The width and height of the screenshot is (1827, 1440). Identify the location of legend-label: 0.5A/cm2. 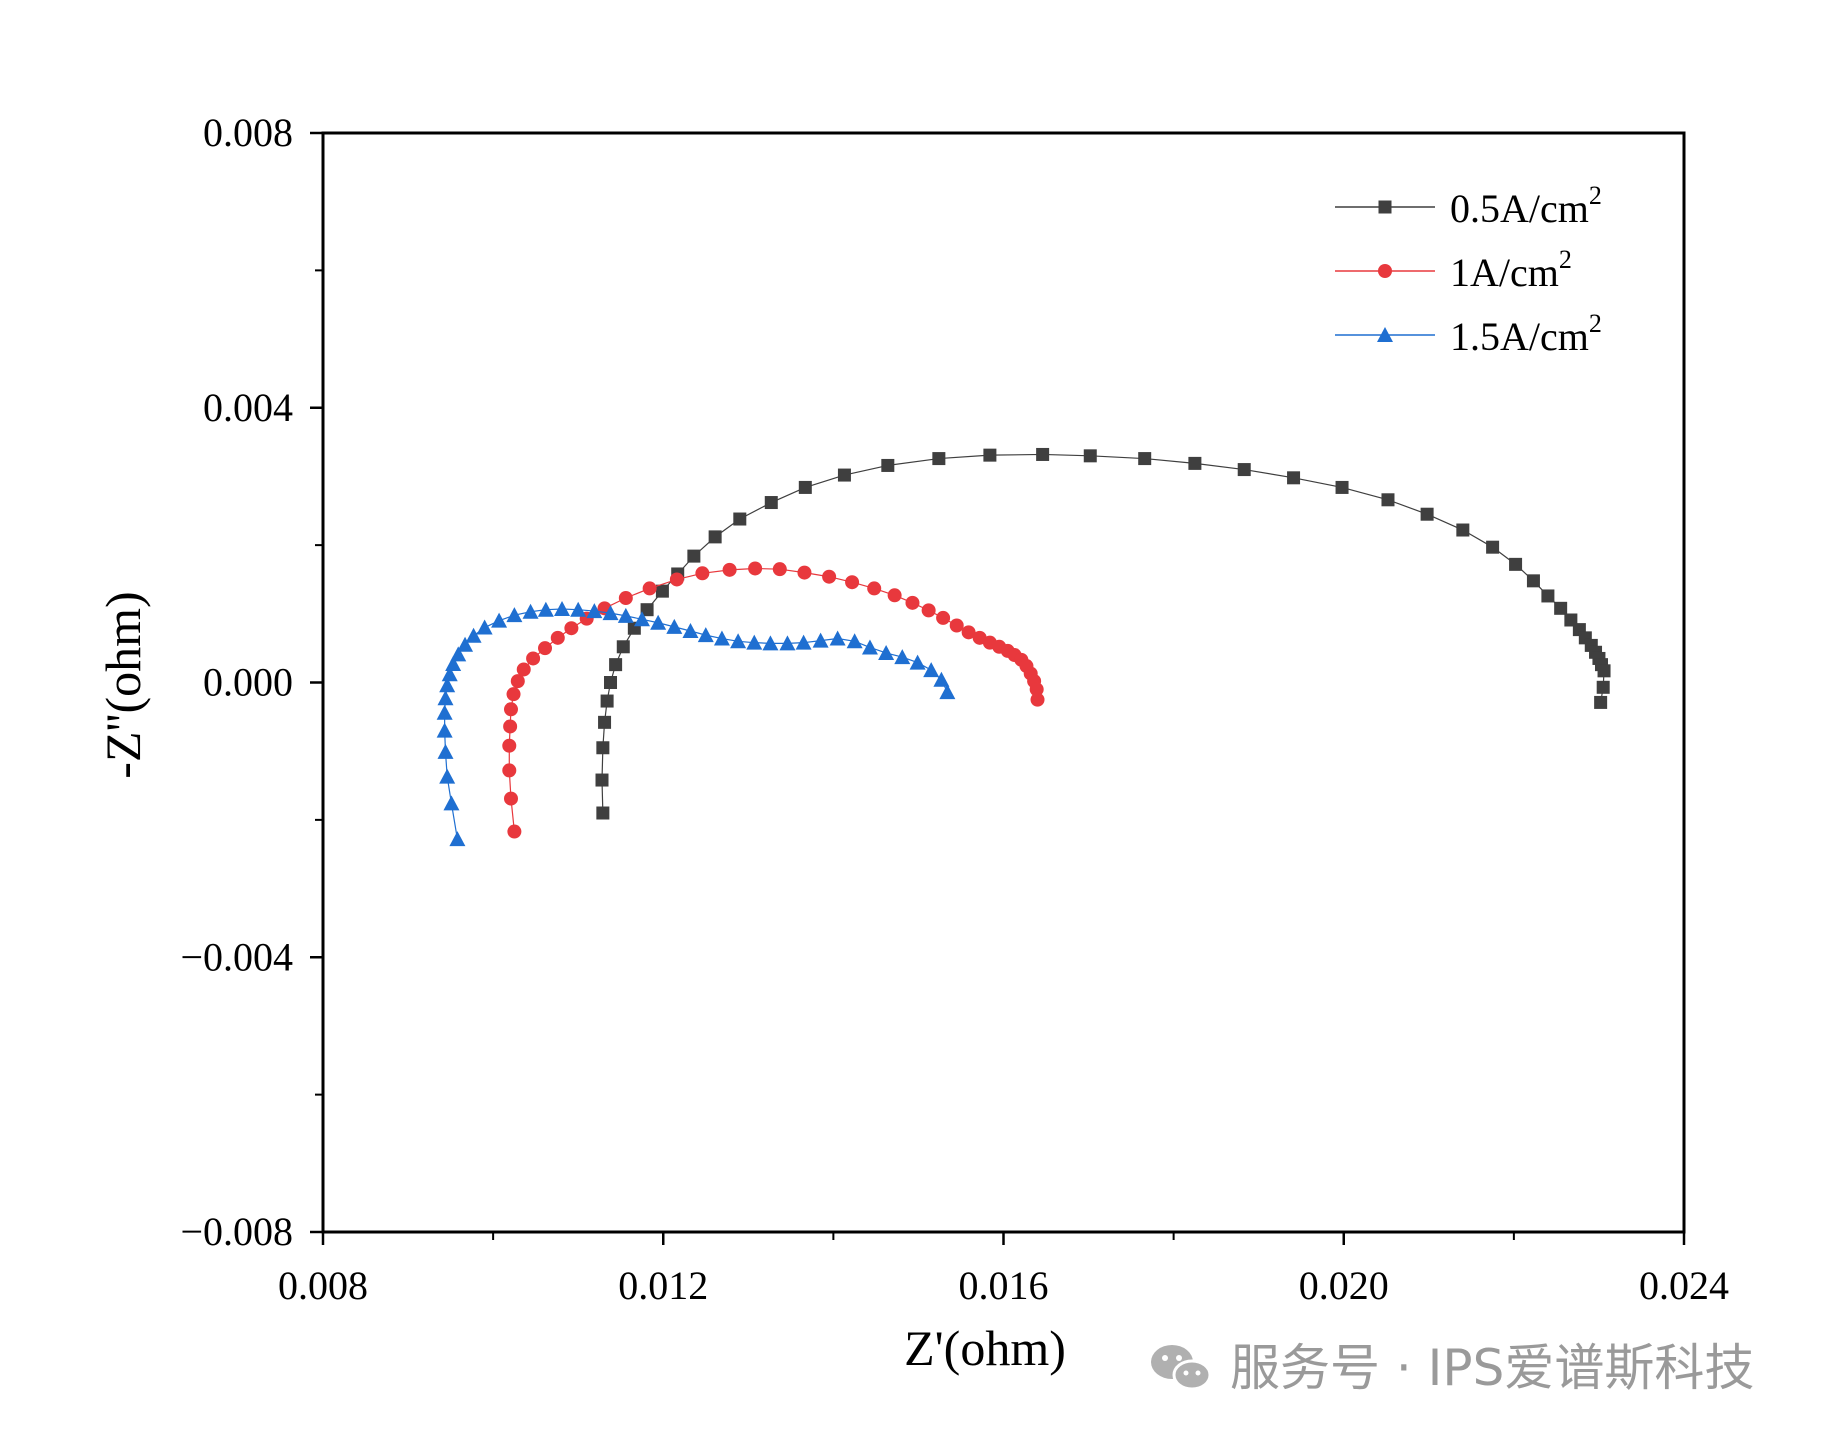
(1526, 206).